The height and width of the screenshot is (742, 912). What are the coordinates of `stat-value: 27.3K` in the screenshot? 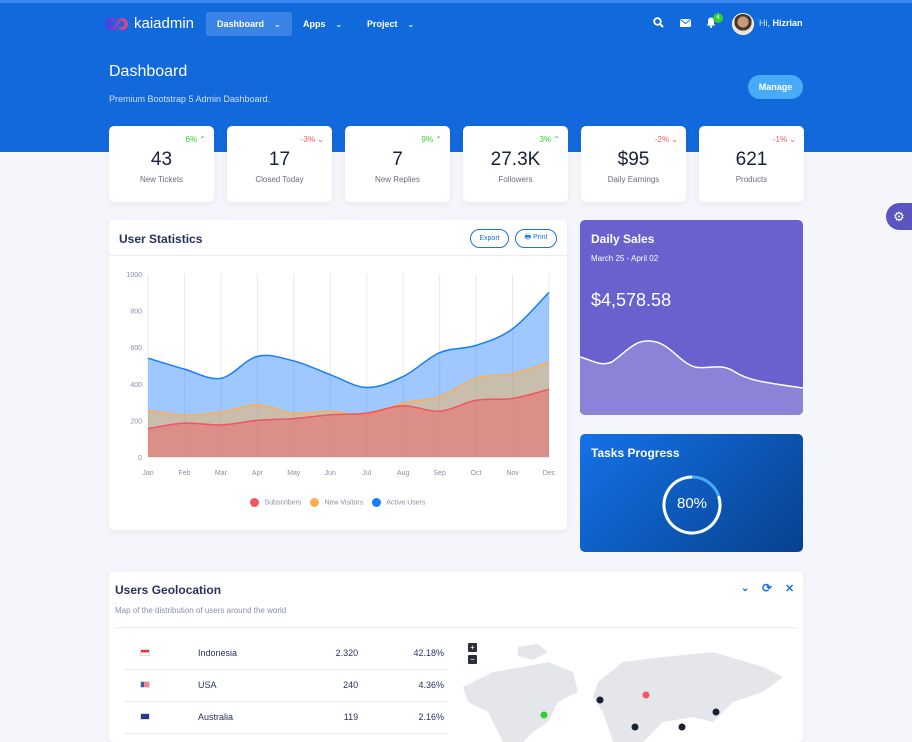 It's located at (515, 159).